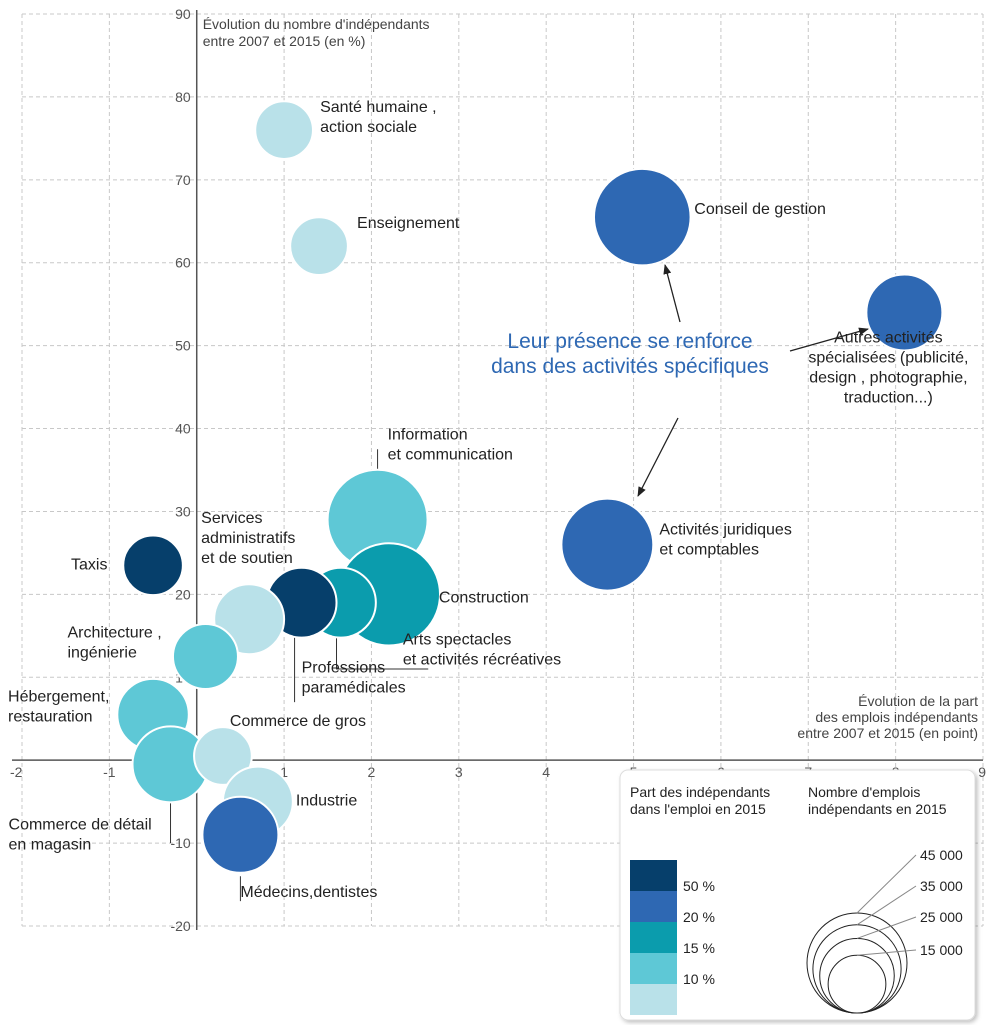 Image resolution: width=986 pixels, height=1025 pixels. Describe the element at coordinates (408, 223) in the screenshot. I see `label-enseignement: Enseignement` at that location.